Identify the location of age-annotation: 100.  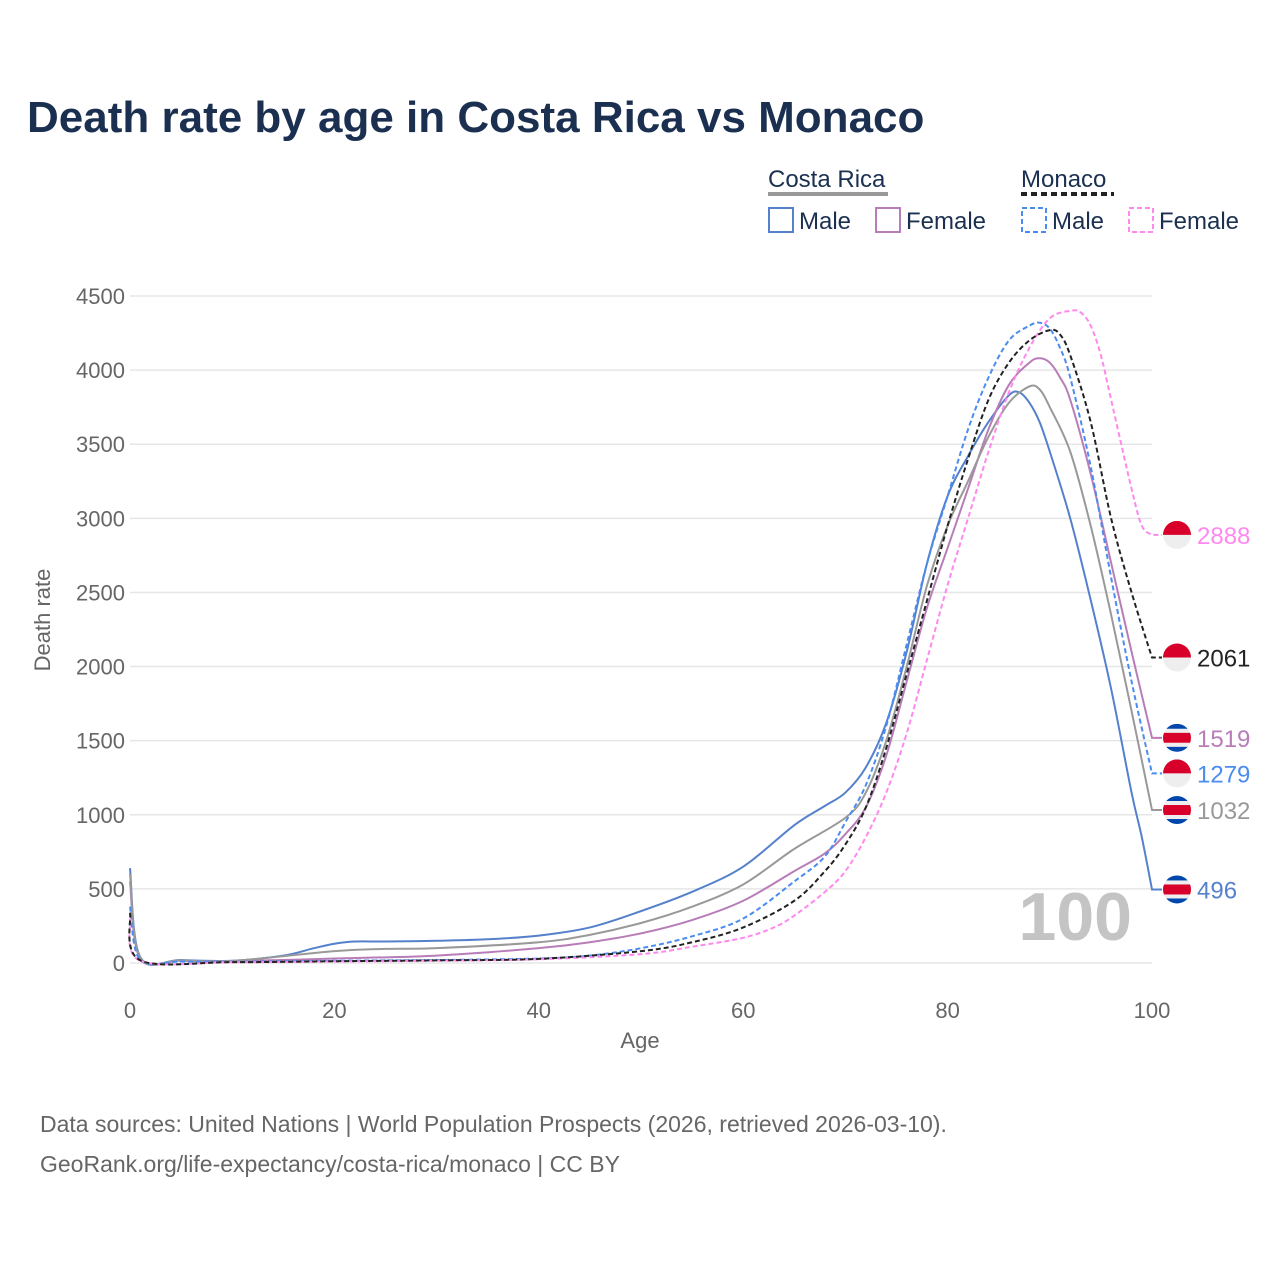
(1075, 917).